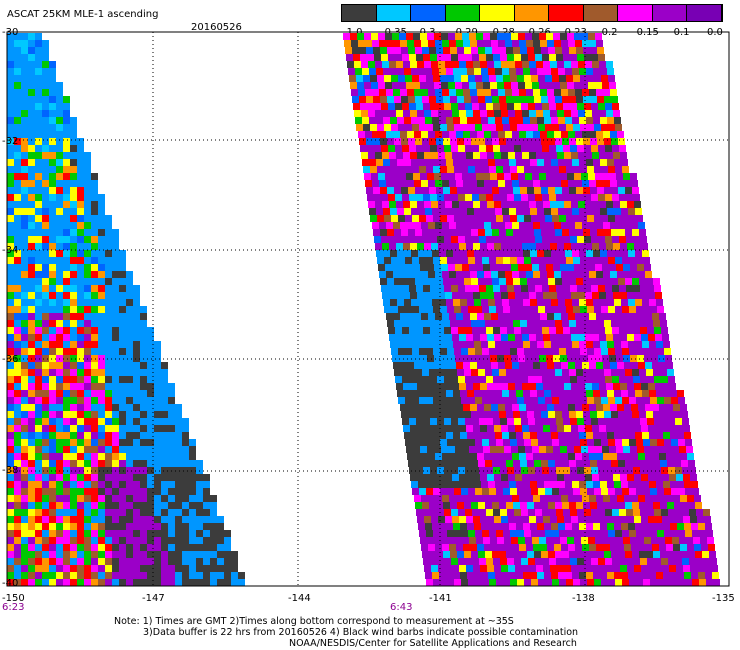 The width and height of the screenshot is (740, 650). What do you see at coordinates (670, 13) in the screenshot?
I see `colorbar-swatch` at bounding box center [670, 13].